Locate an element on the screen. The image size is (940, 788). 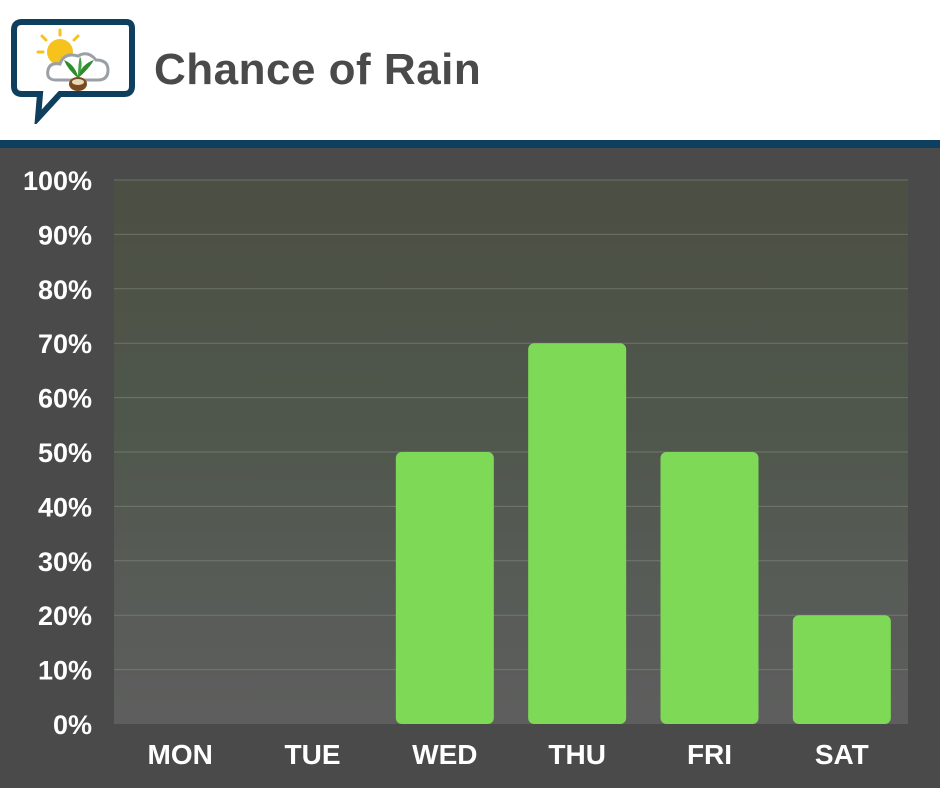
x-tick-label: TUE is located at coordinates (313, 754).